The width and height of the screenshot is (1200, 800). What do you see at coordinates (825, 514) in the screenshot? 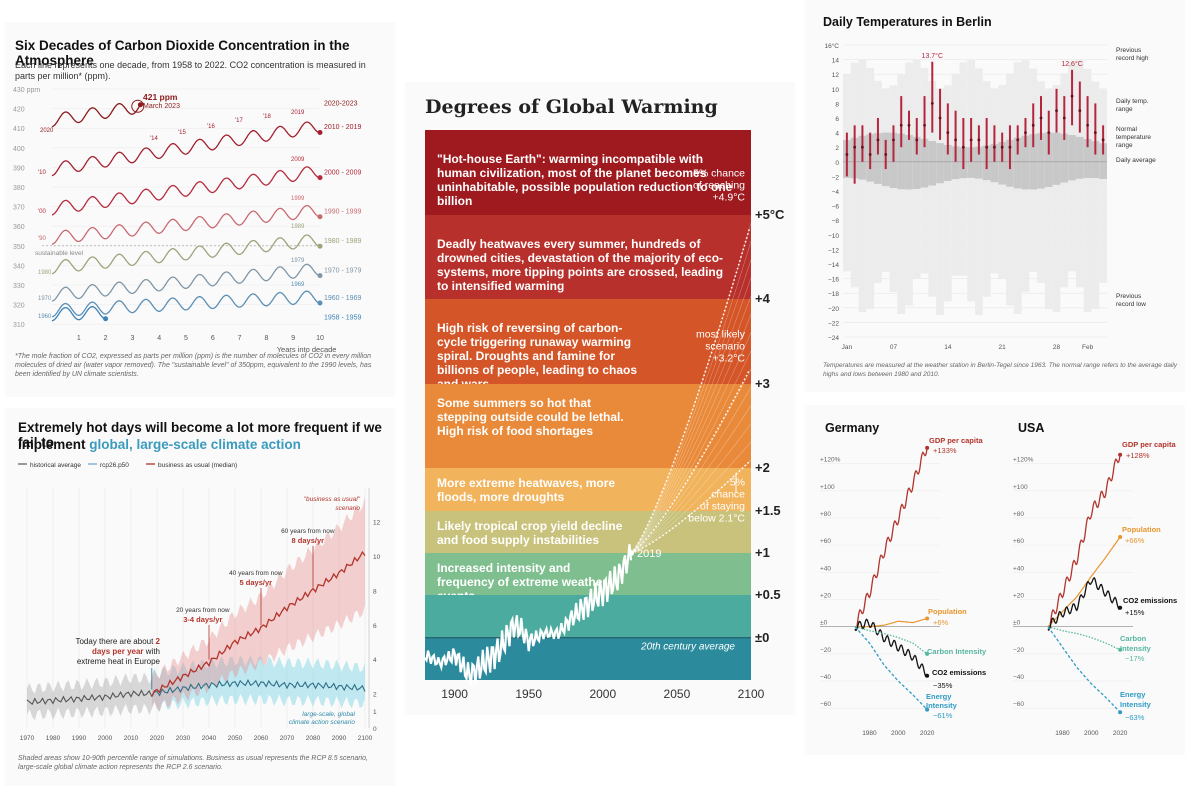
I see `gdp-ytick: +80` at bounding box center [825, 514].